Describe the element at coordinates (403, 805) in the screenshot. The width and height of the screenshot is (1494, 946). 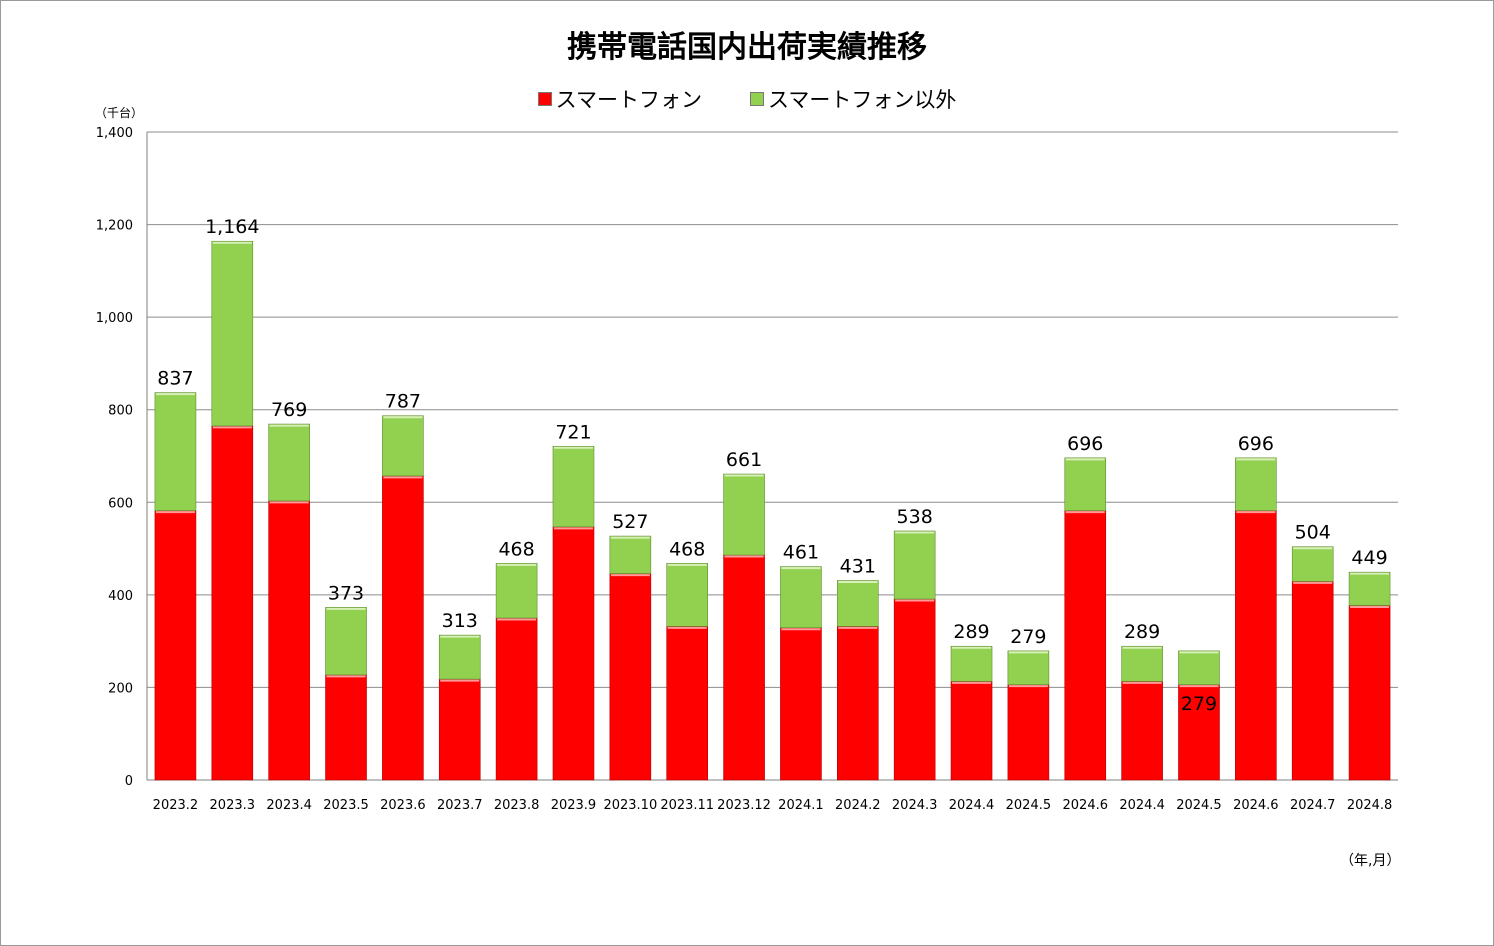
I see `x-tick-label: 2023.6` at that location.